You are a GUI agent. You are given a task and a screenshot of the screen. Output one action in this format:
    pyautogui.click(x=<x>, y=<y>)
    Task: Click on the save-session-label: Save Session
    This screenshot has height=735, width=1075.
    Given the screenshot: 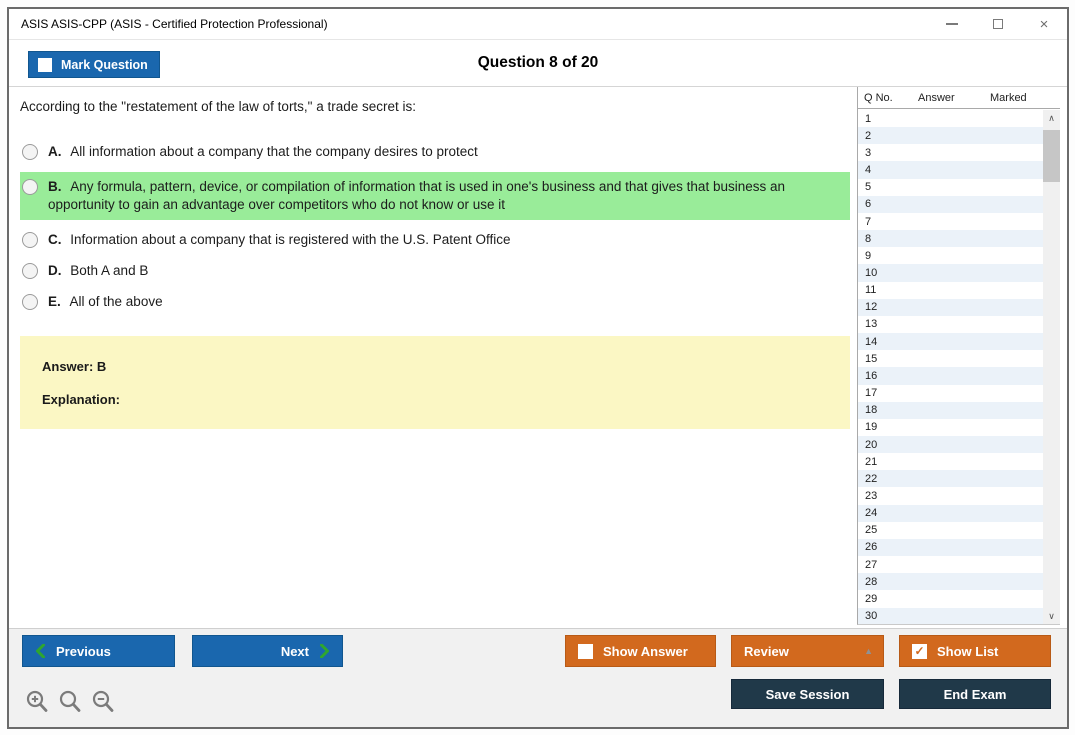 What is the action you would take?
    pyautogui.click(x=807, y=694)
    